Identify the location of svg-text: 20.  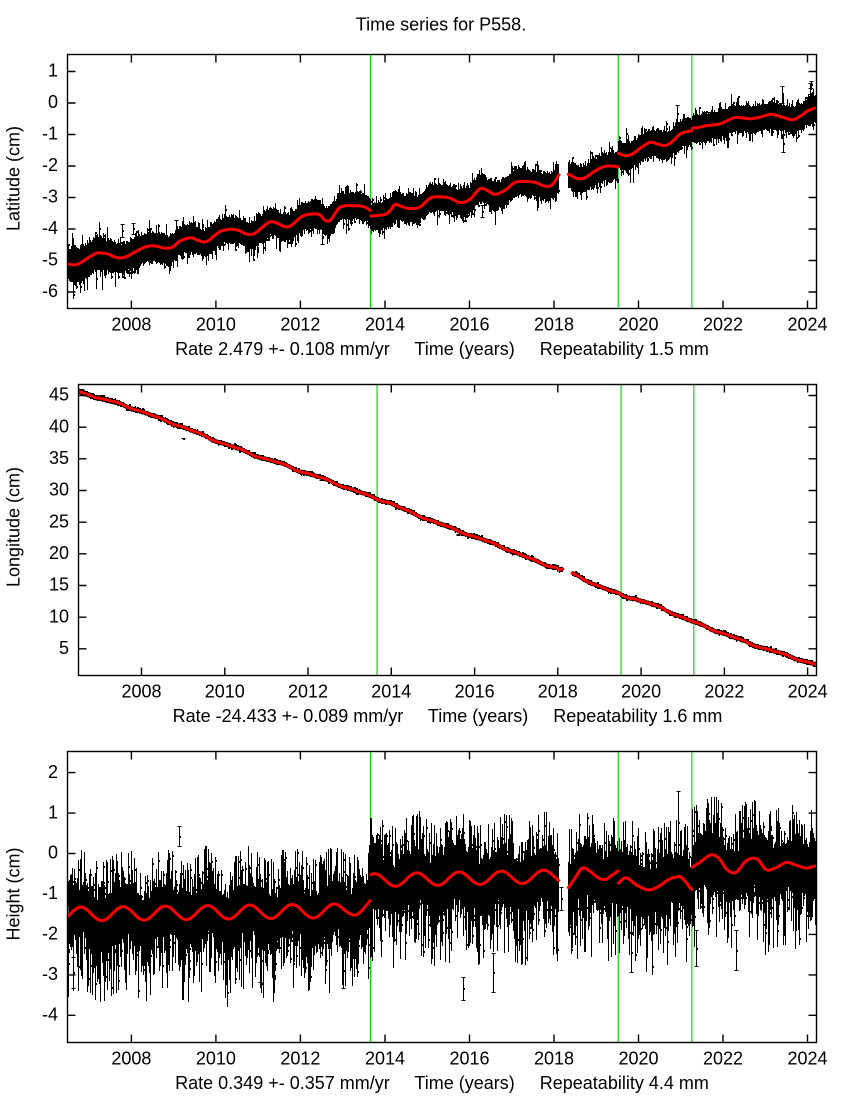
(59, 553).